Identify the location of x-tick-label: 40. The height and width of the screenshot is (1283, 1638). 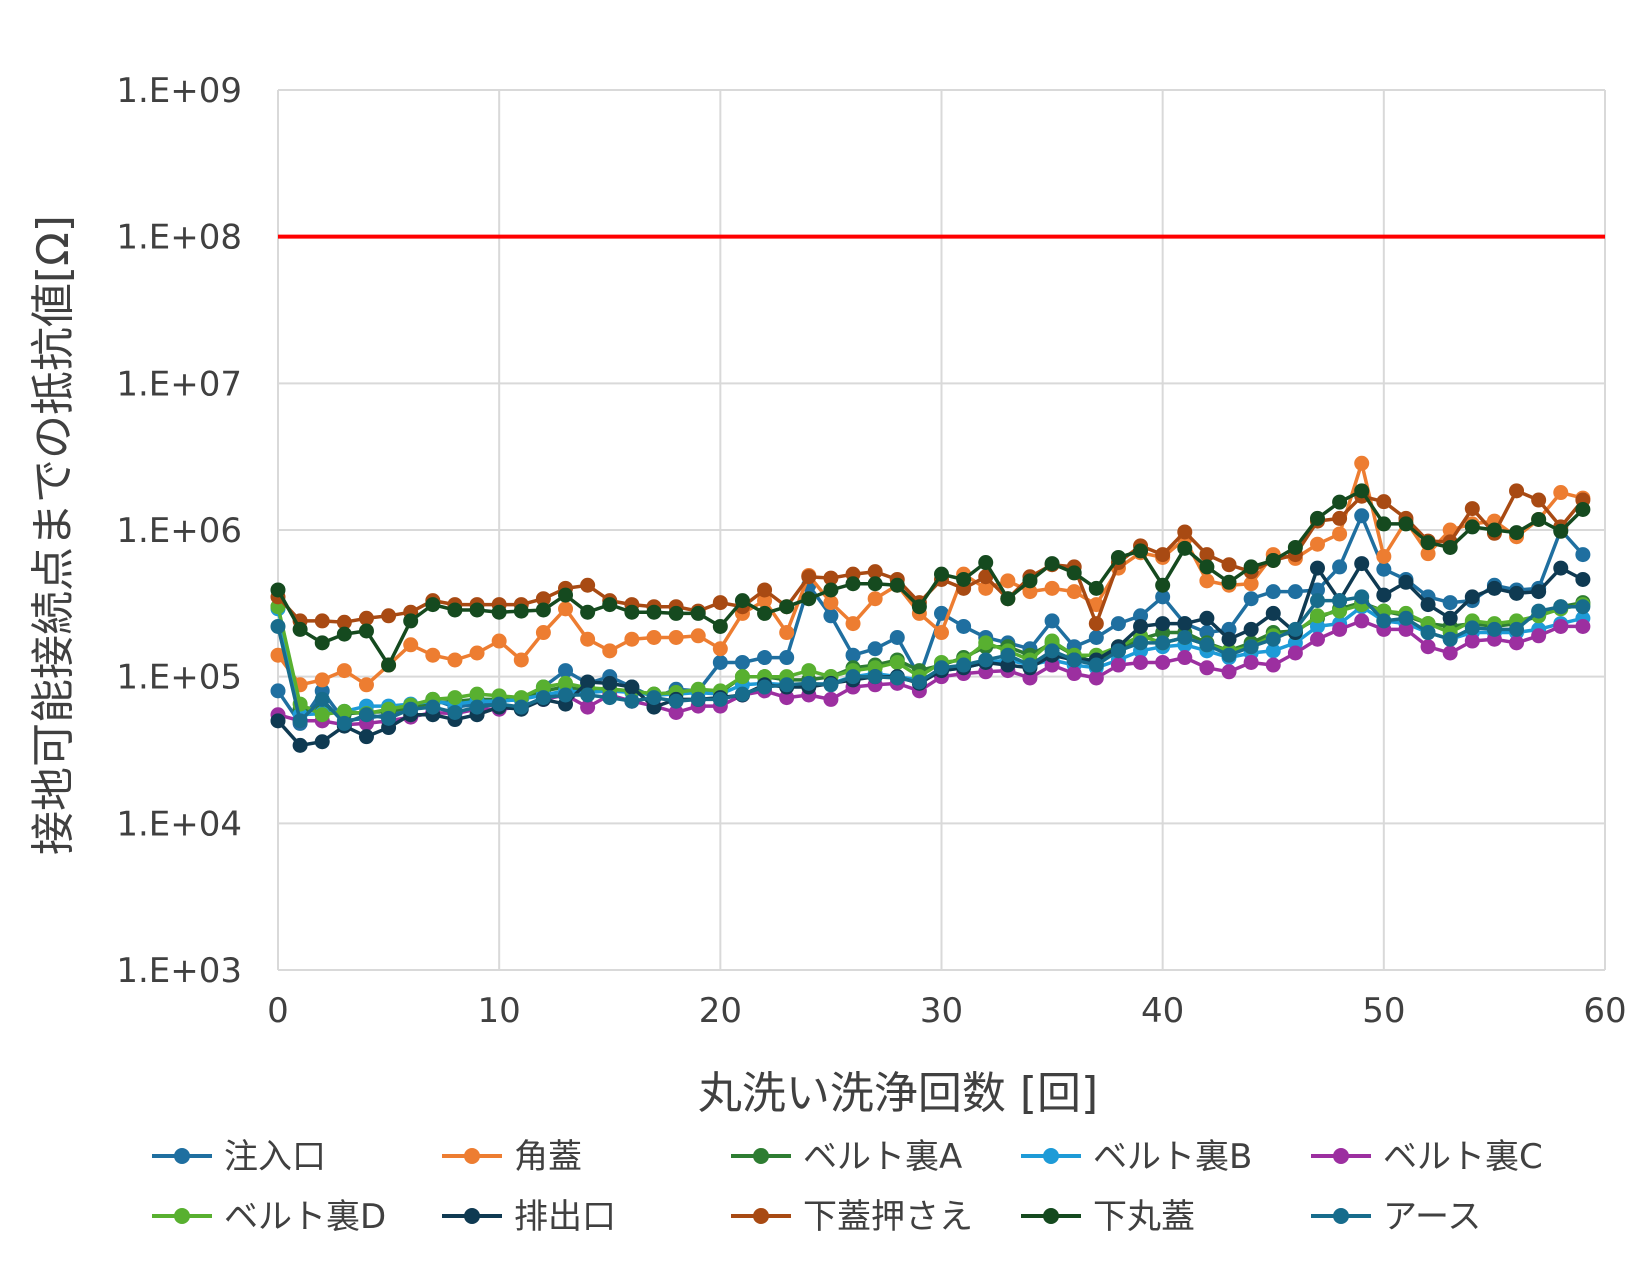
(1162, 1011).